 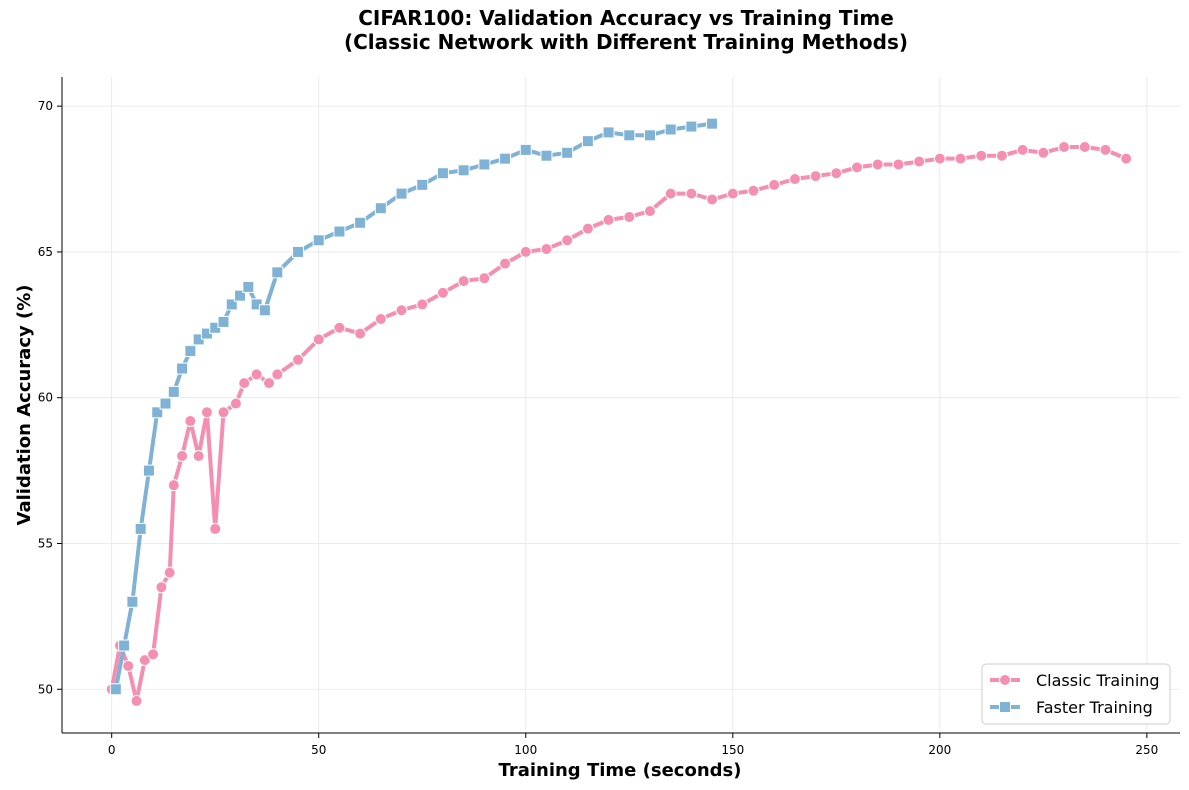 I want to click on y-tick-label: 65, so click(x=45, y=252).